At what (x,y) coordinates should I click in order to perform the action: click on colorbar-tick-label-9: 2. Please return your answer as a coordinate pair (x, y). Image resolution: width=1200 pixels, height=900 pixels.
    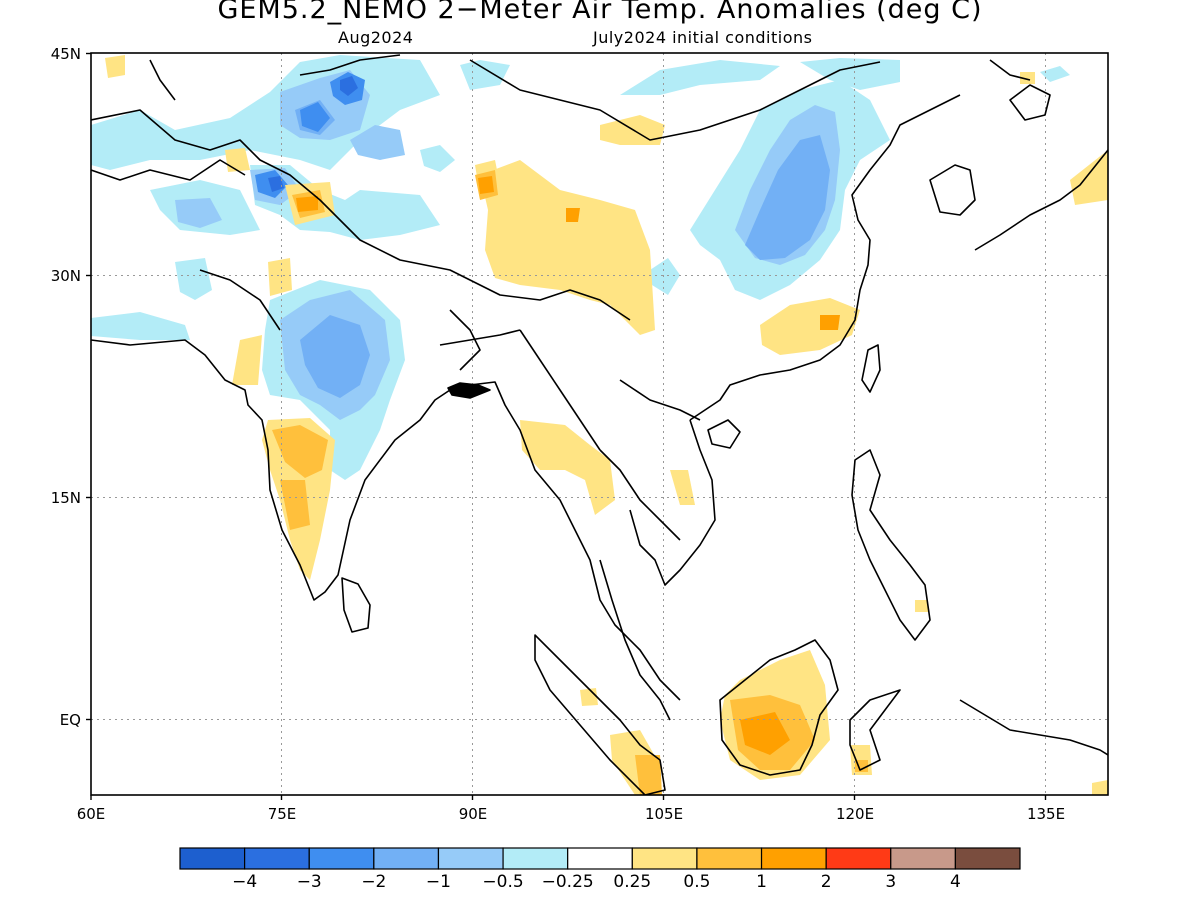
    Looking at the image, I should click on (826, 882).